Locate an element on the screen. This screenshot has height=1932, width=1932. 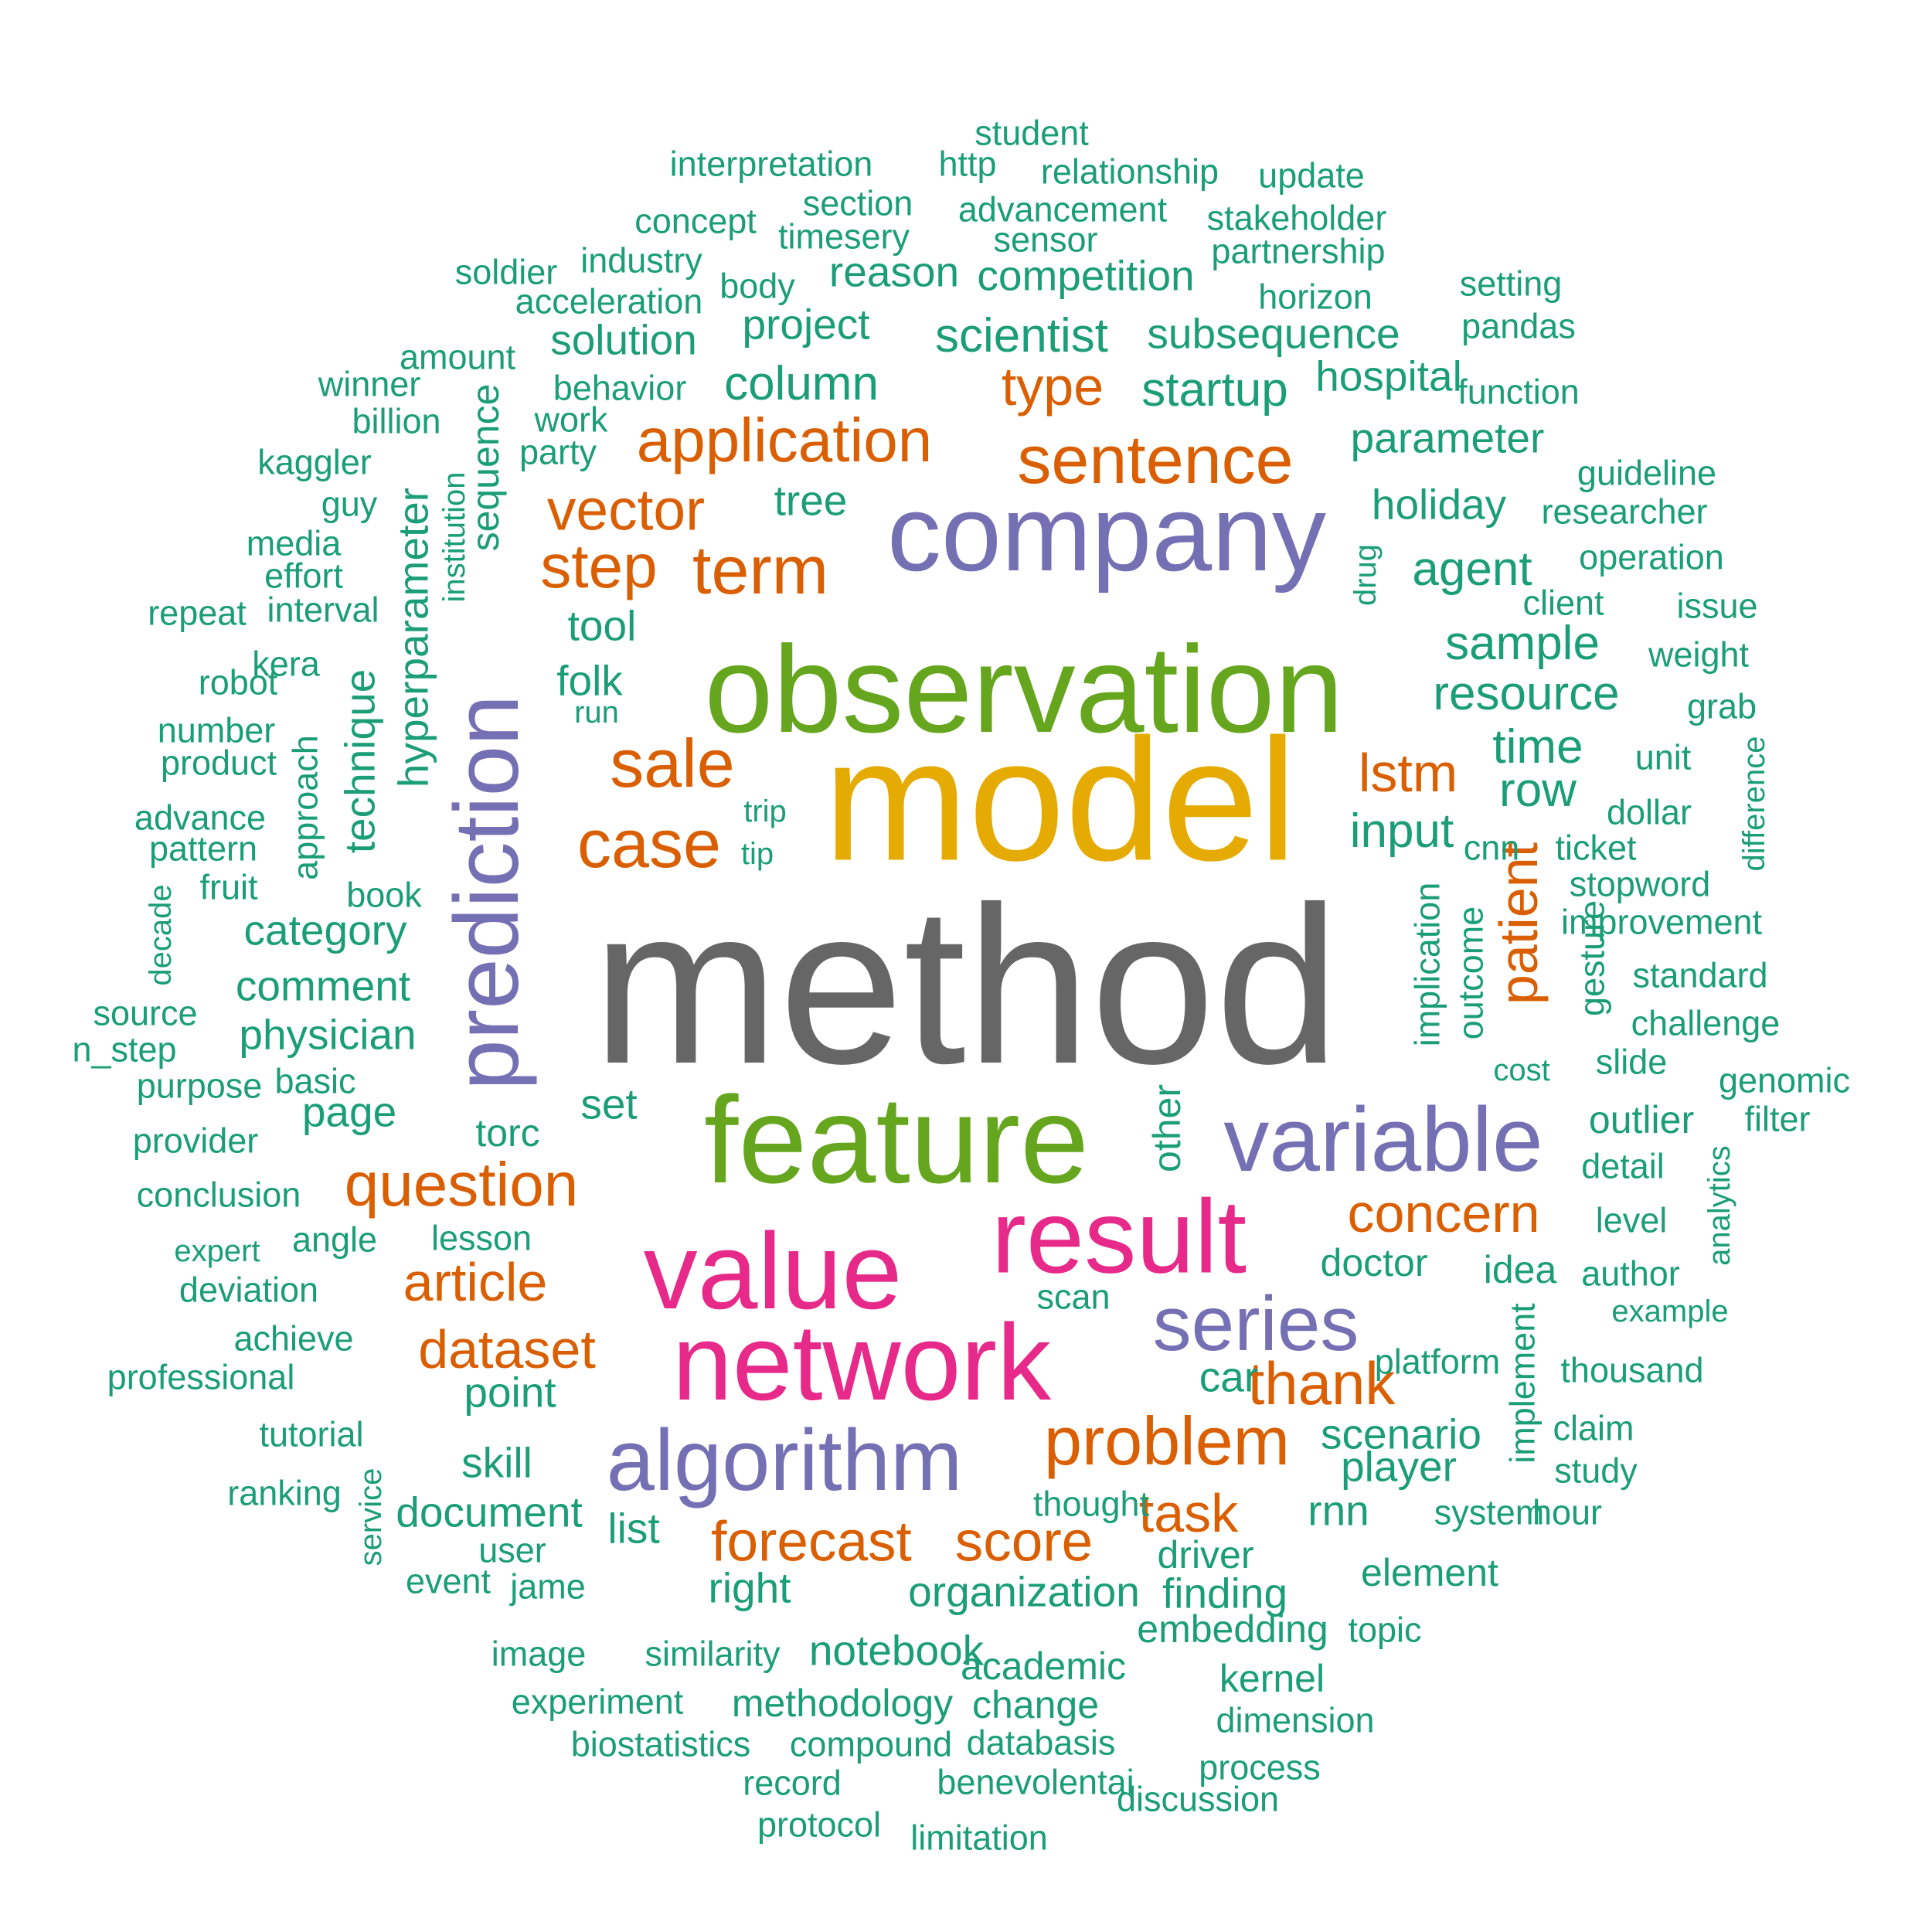
word-update: update is located at coordinates (1312, 176).